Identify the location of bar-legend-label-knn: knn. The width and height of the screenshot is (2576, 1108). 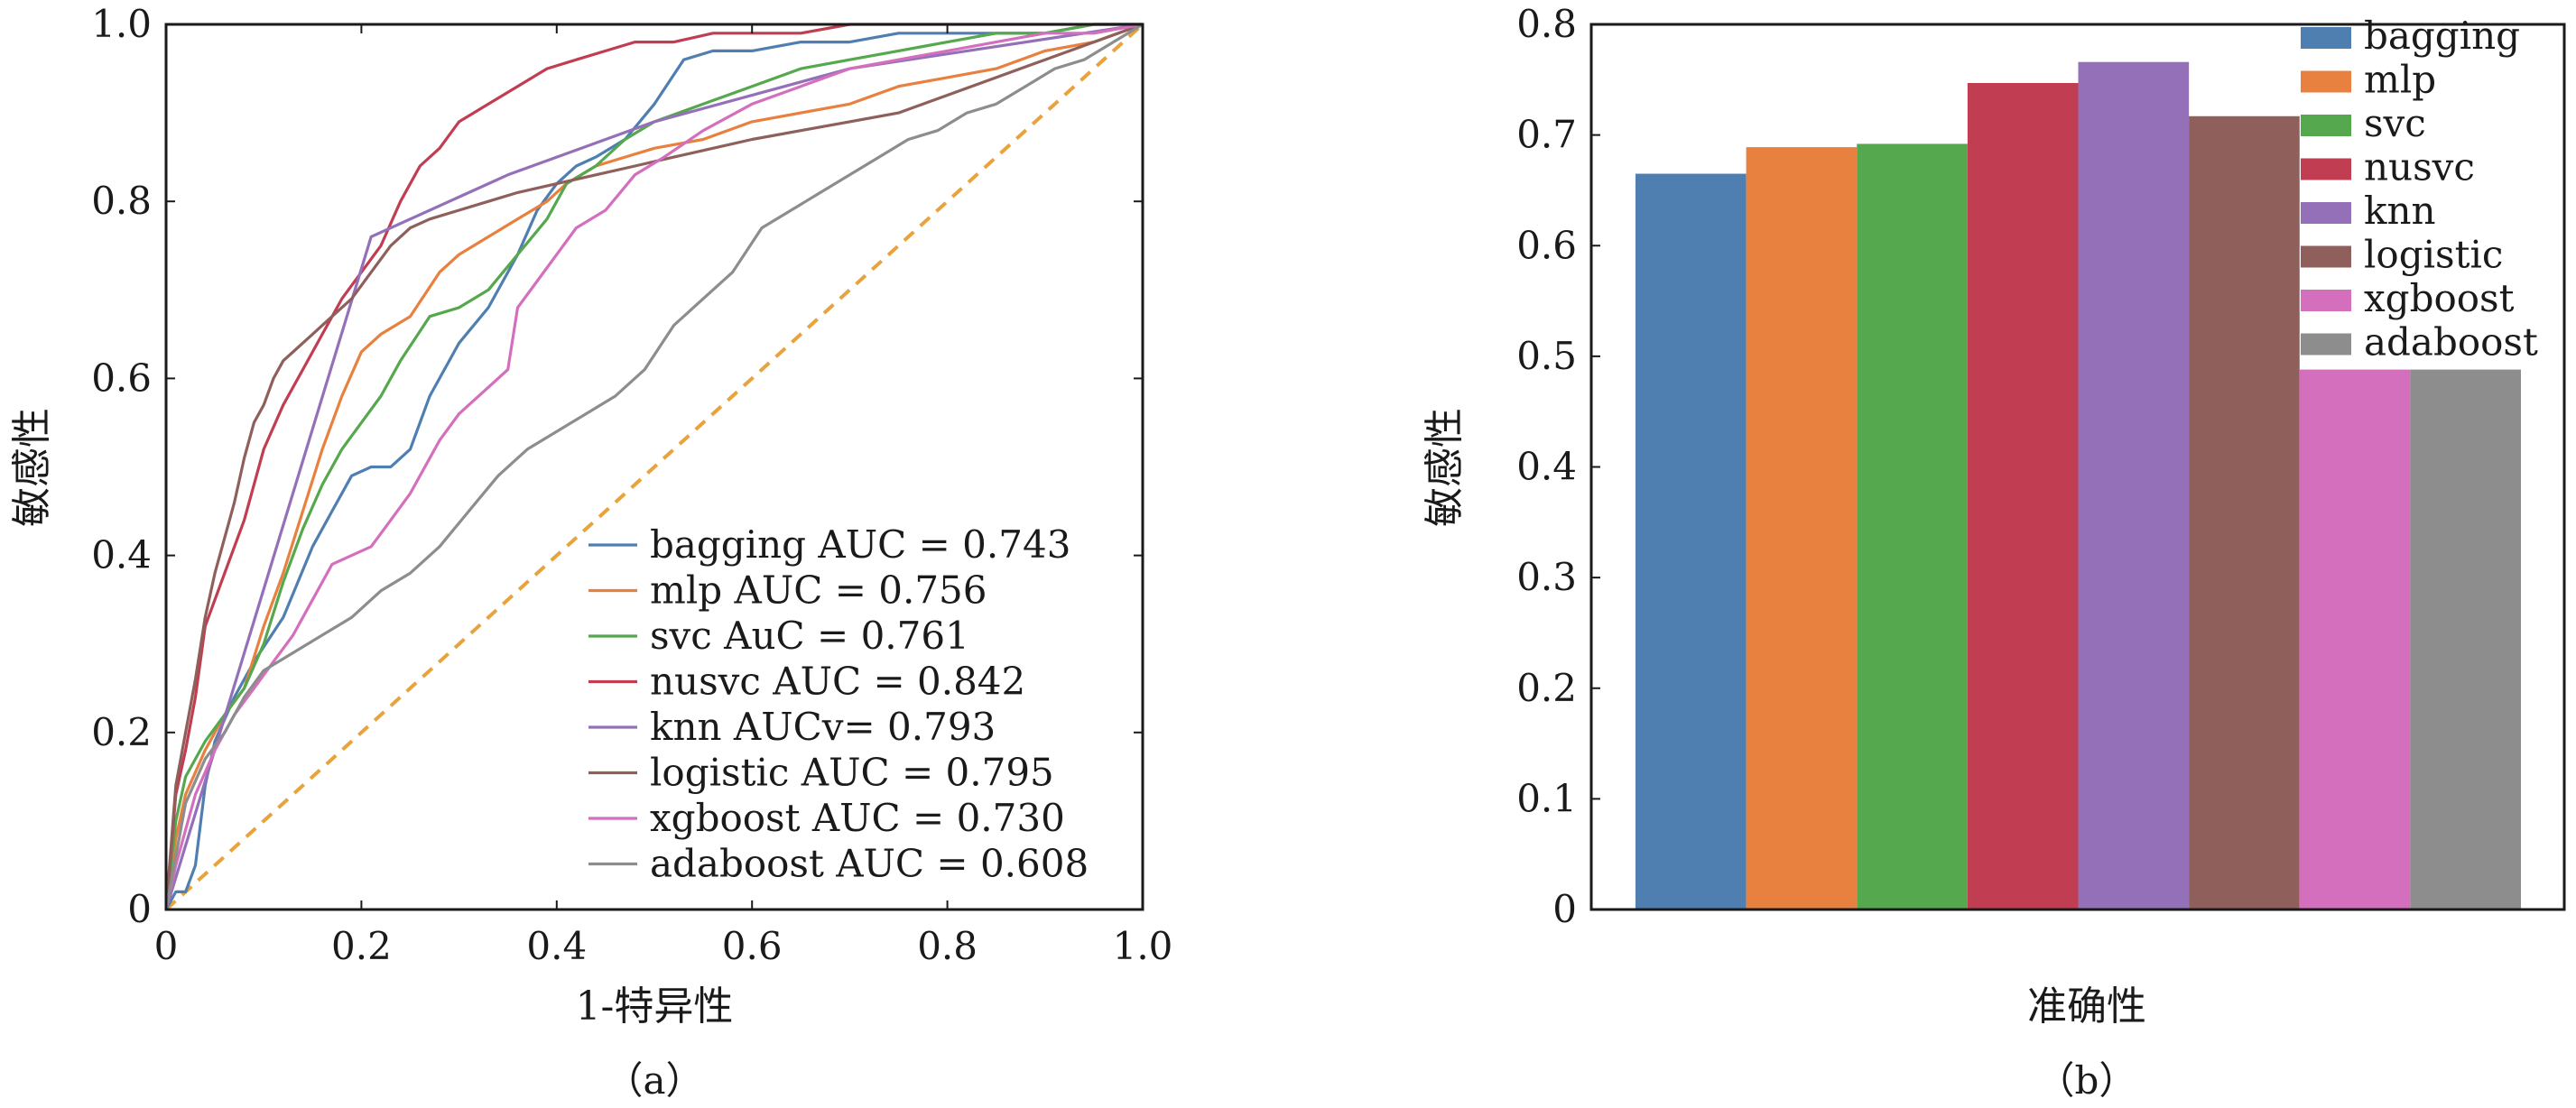
(2400, 211).